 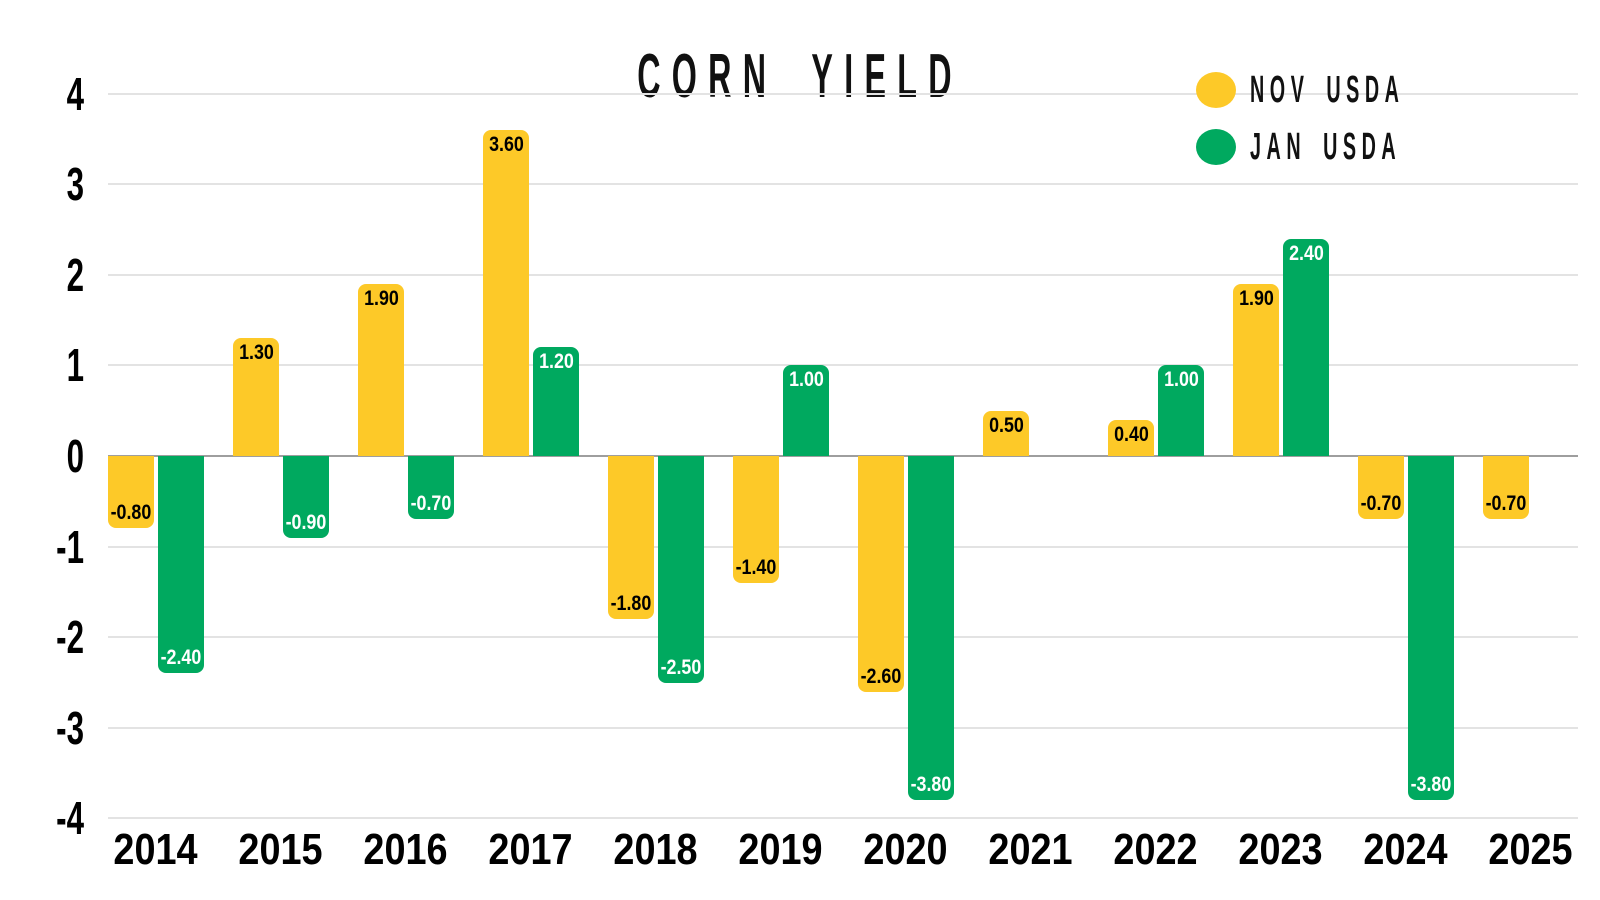 I want to click on legend-label: NOV USDA, so click(x=1327, y=90).